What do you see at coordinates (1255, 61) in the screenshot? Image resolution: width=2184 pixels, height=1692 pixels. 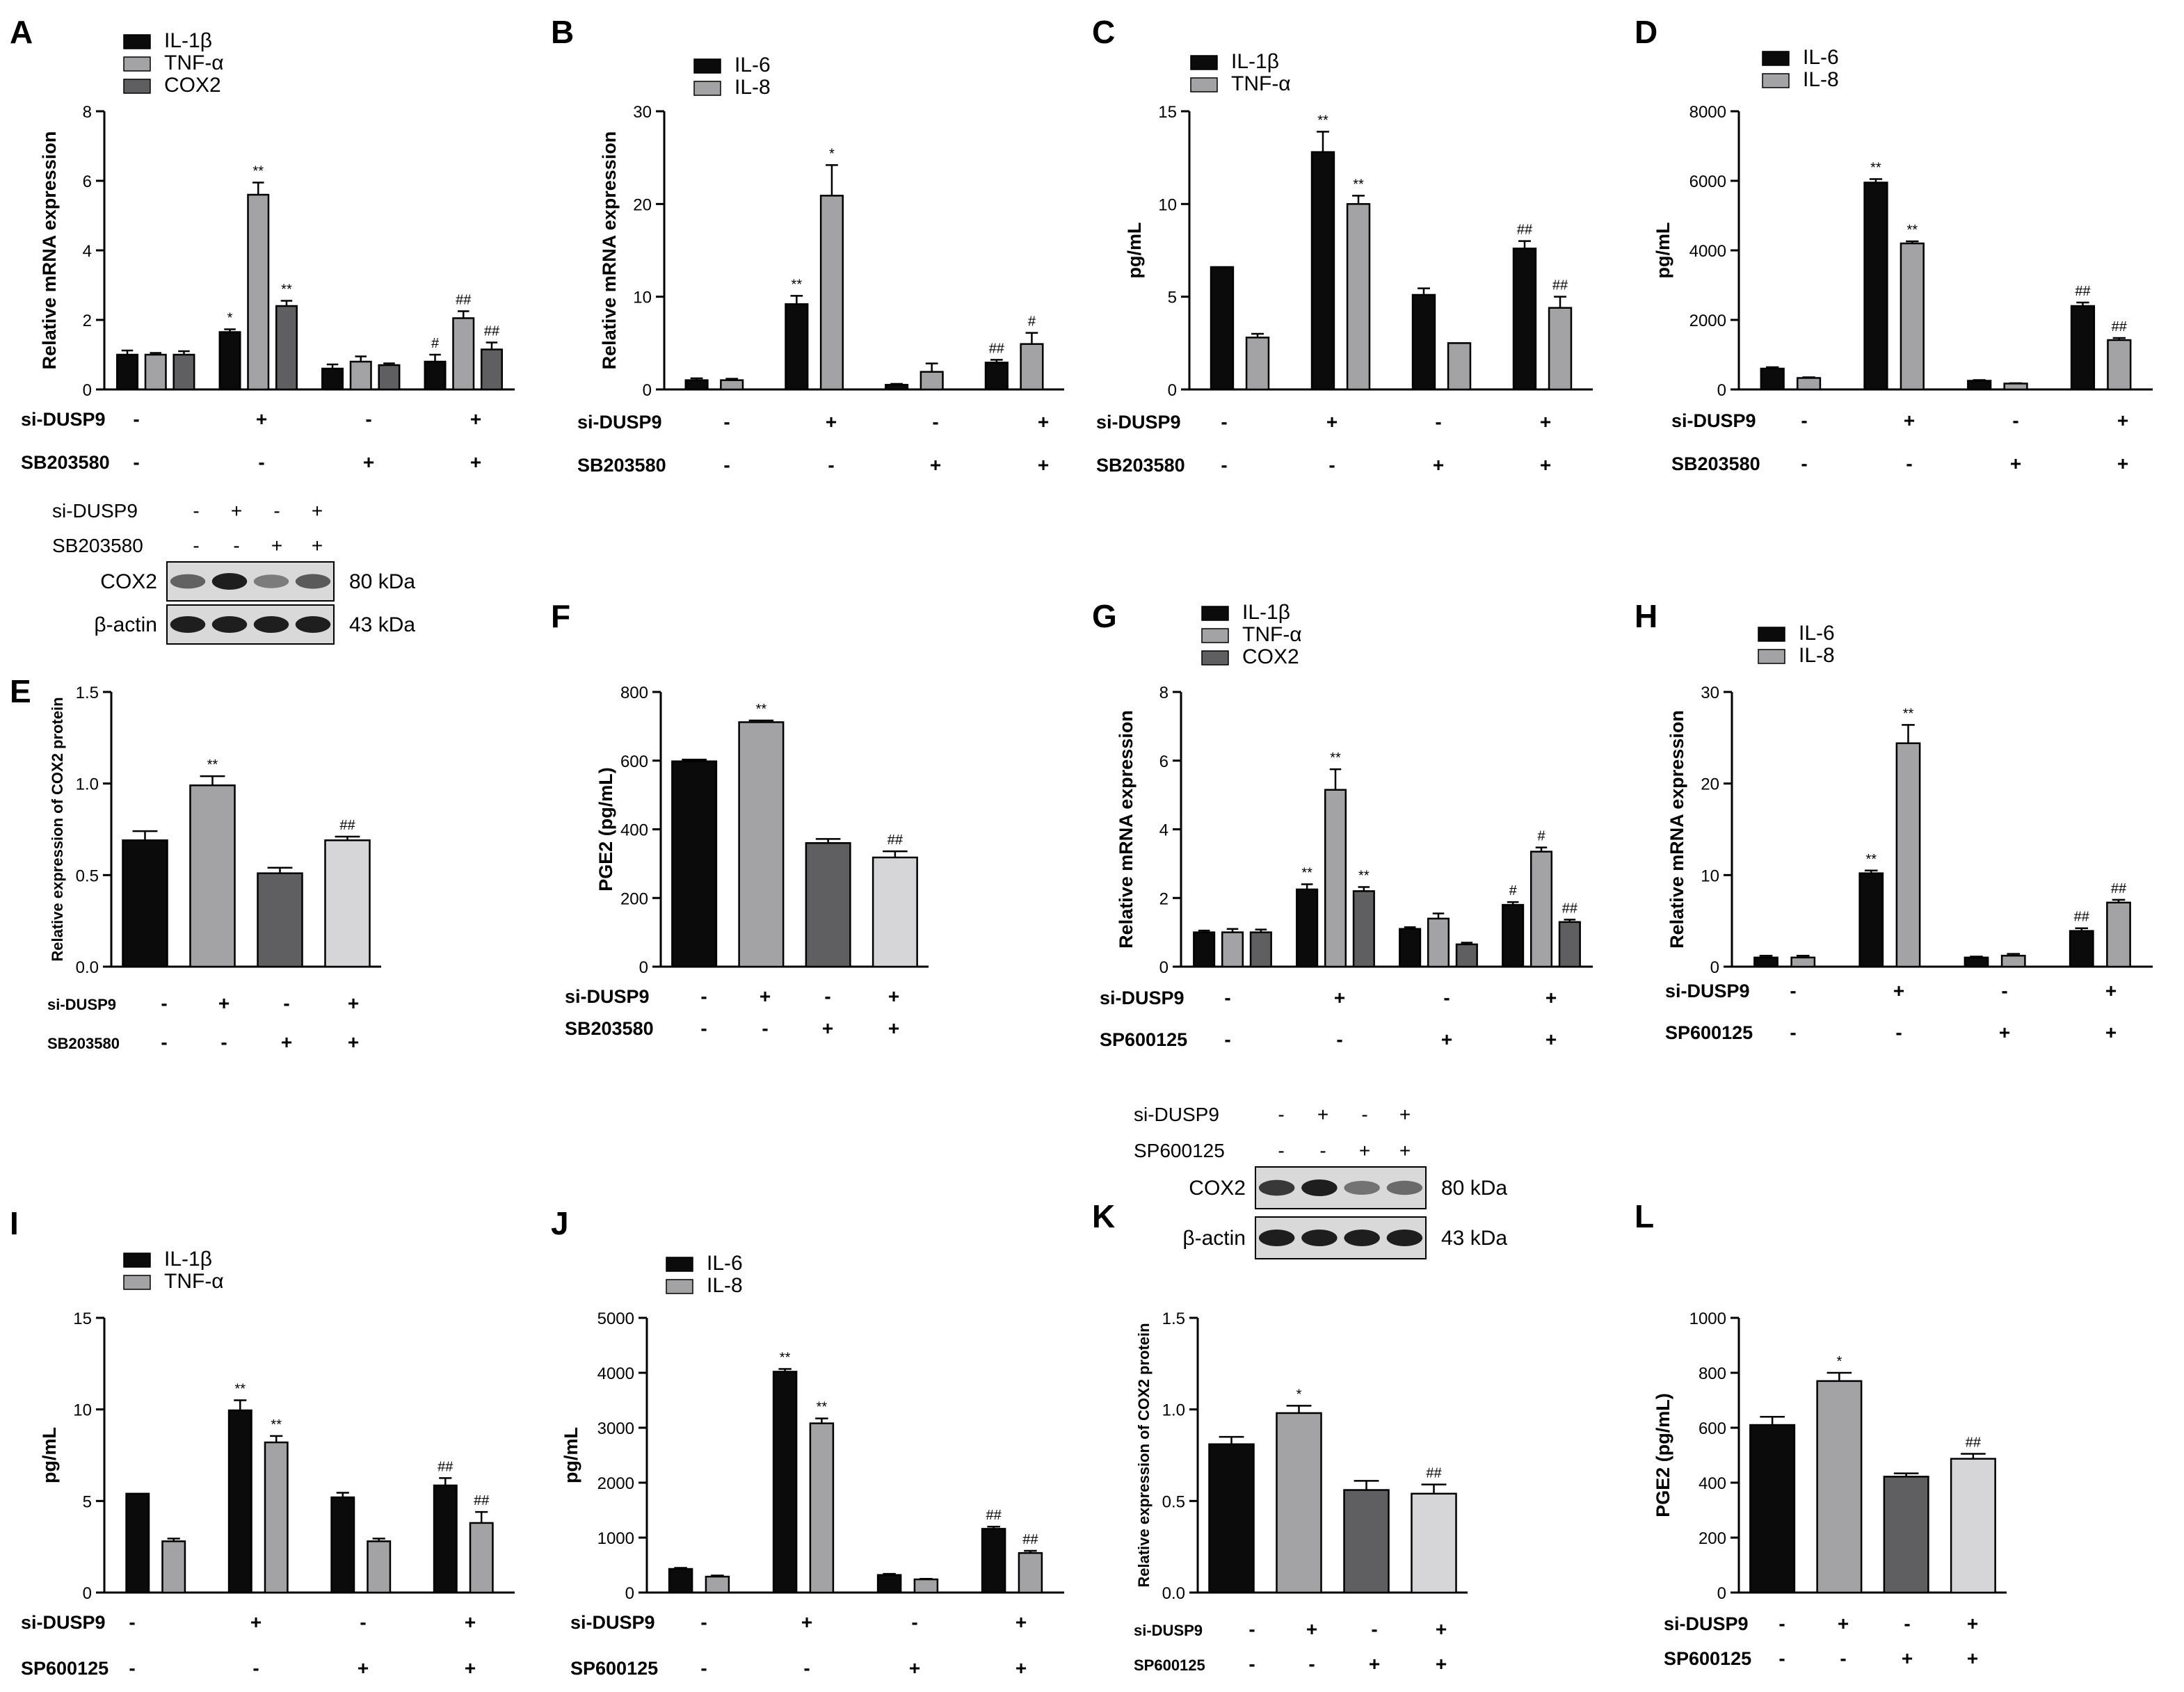 I see `legend-label: IL-1β` at bounding box center [1255, 61].